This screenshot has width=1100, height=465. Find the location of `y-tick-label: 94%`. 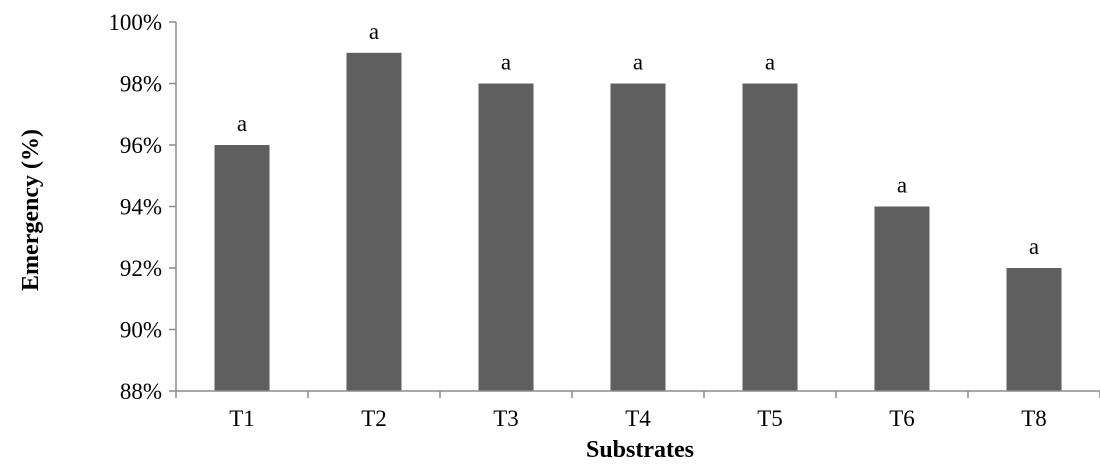

y-tick-label: 94% is located at coordinates (141, 207).